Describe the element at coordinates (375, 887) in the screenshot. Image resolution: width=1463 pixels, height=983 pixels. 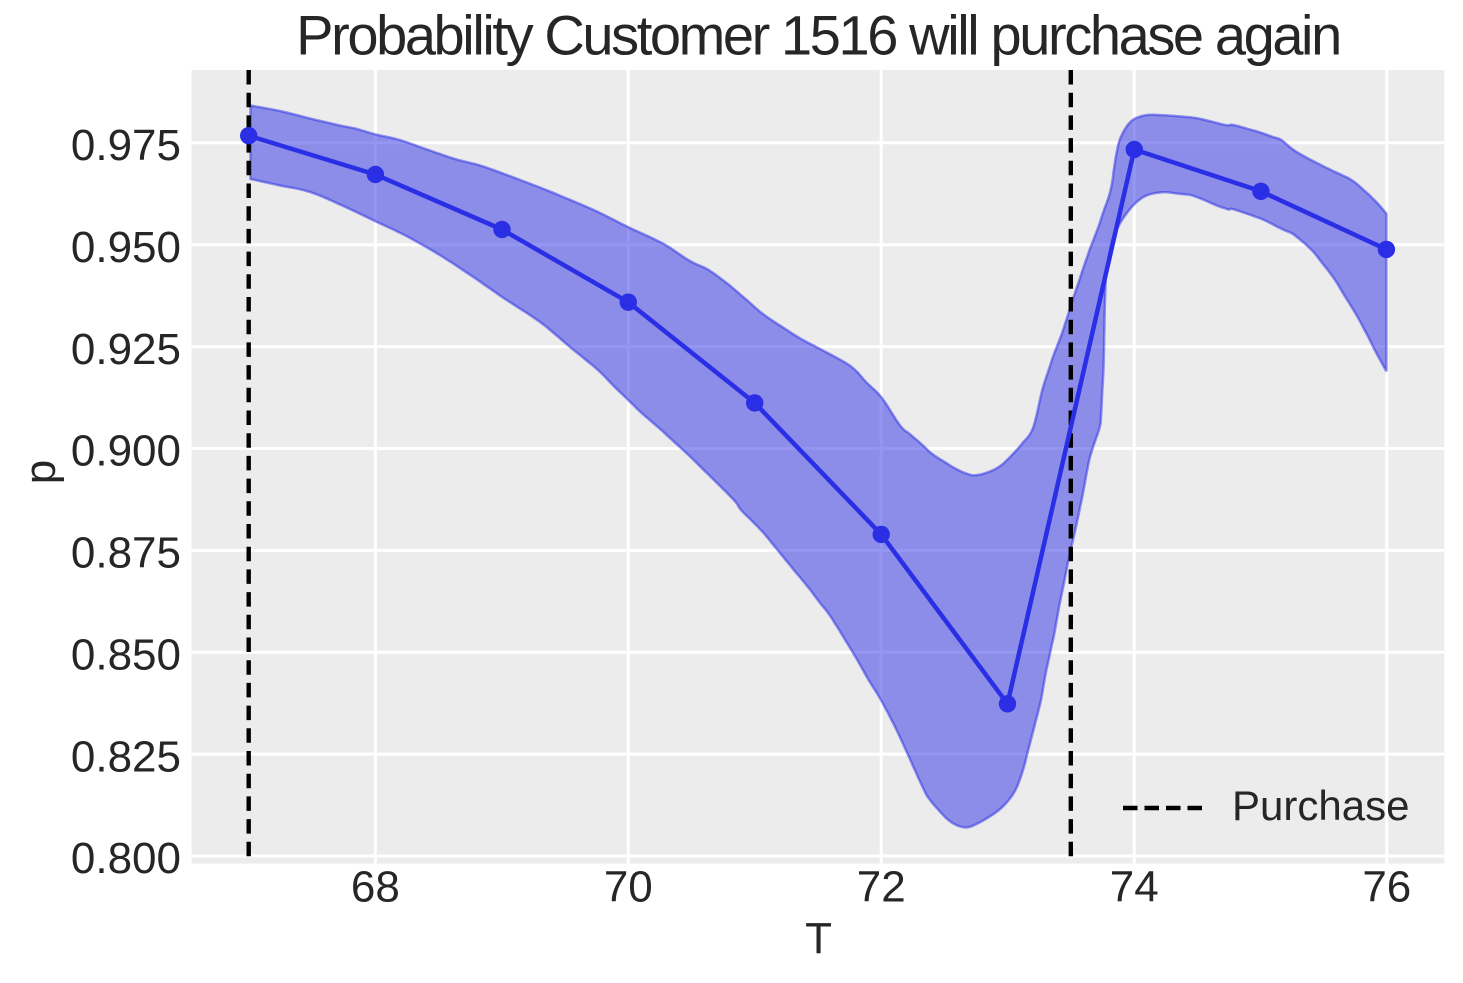
I see `svg-text: 68` at that location.